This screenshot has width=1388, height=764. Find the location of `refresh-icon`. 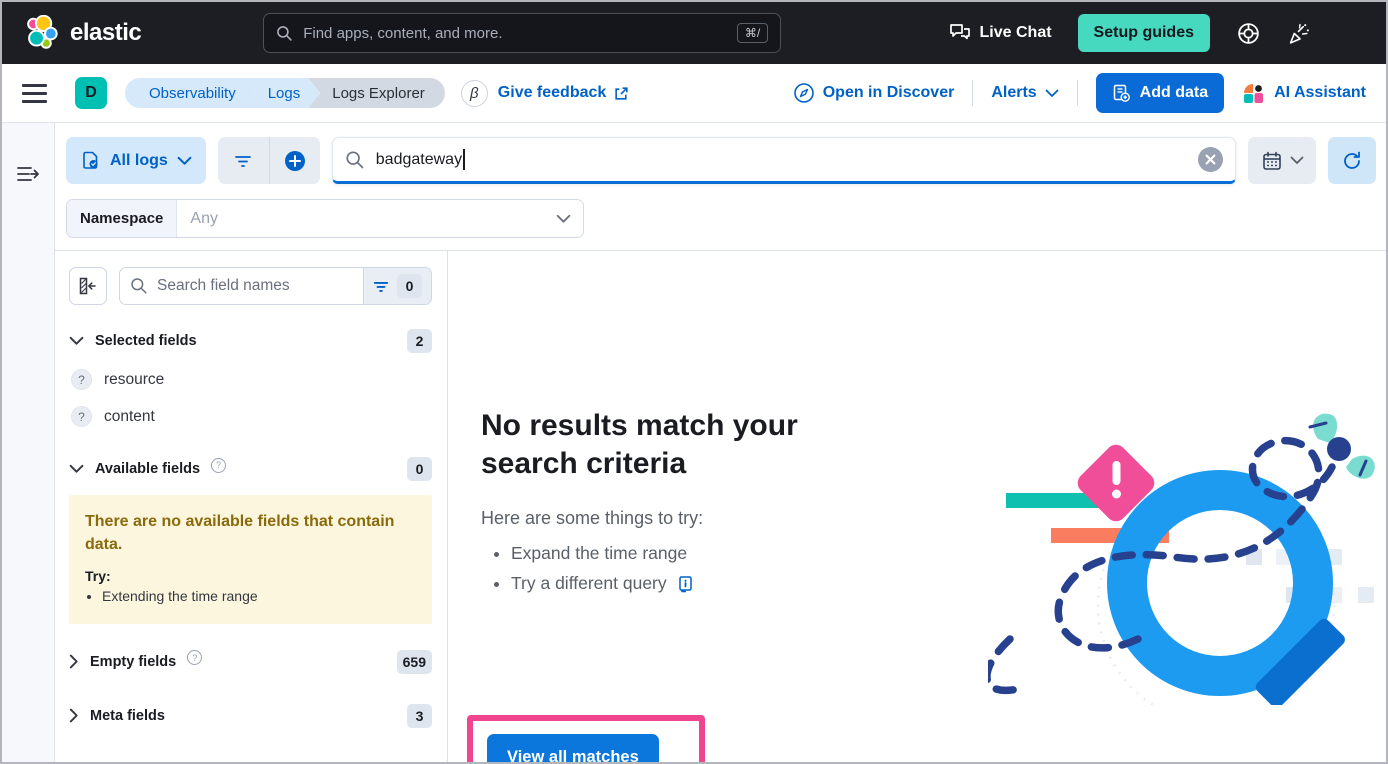

refresh-icon is located at coordinates (1352, 160).